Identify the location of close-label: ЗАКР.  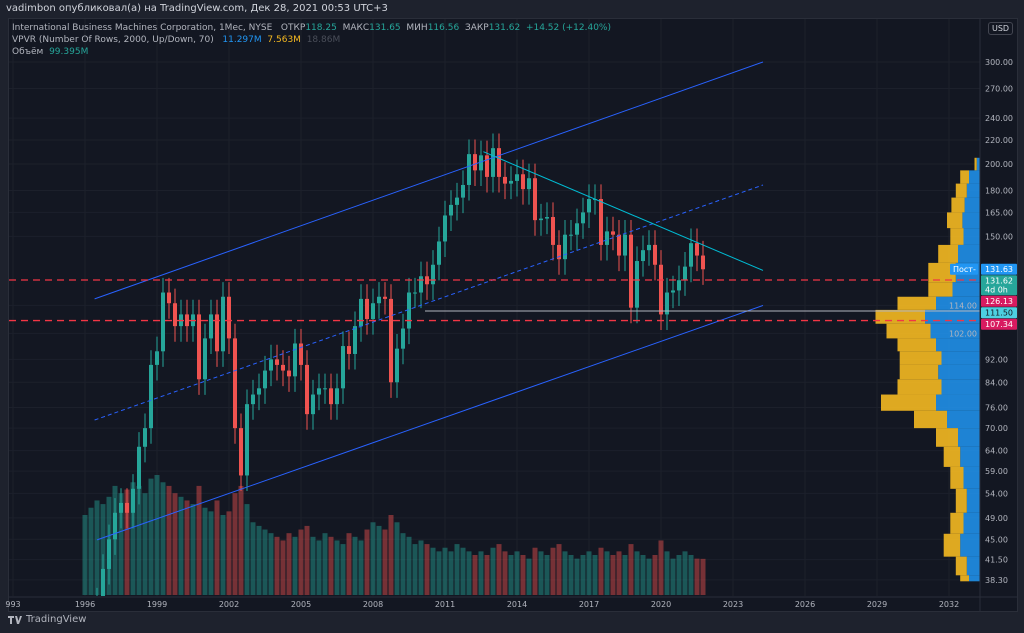
(476, 28).